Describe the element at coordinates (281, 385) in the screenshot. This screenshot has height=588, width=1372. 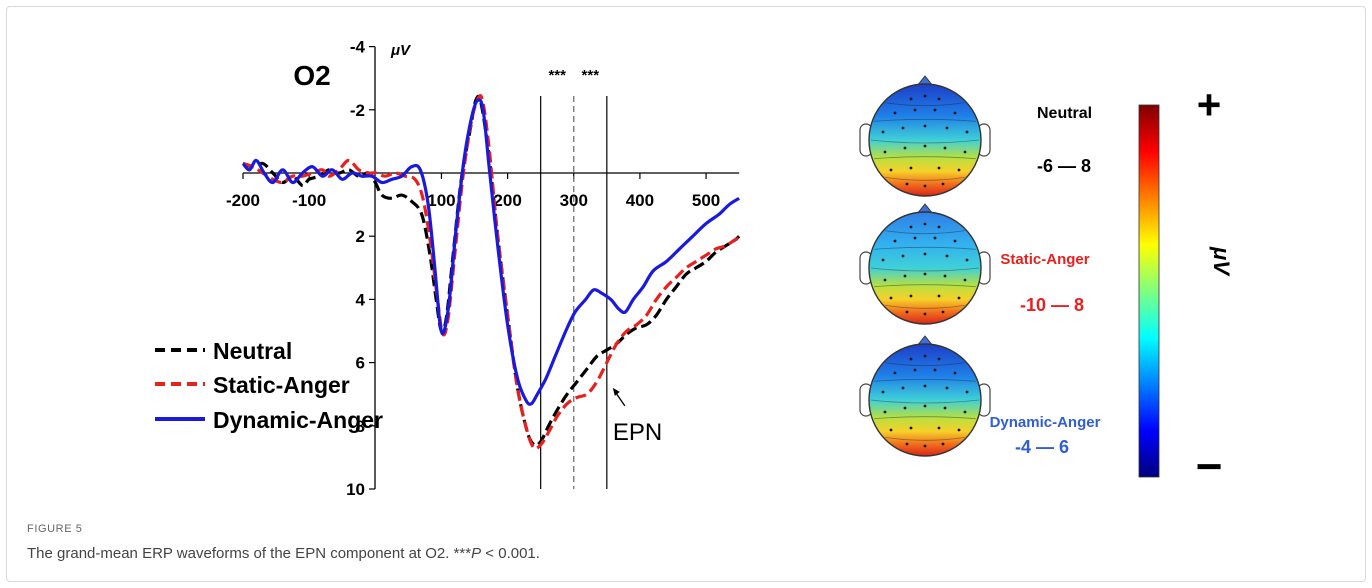
I see `legend-label-static-anger: Static-Anger` at that location.